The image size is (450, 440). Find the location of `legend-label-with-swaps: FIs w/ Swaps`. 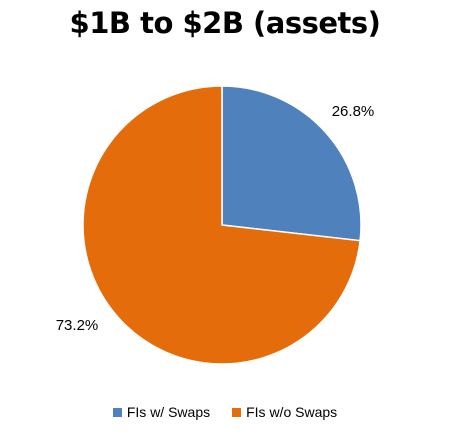

legend-label-with-swaps: FIs w/ Swaps is located at coordinates (168, 412).